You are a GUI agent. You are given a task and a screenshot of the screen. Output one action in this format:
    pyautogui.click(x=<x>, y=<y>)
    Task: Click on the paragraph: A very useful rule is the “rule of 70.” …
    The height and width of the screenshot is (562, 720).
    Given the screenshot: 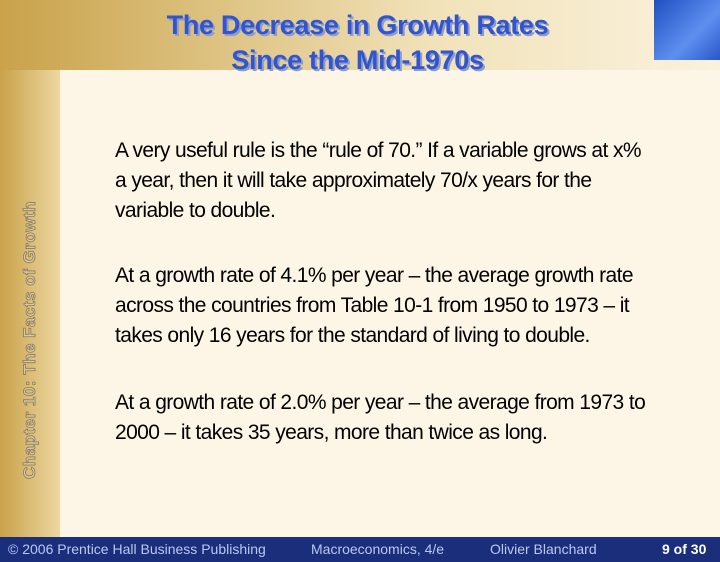 What is the action you would take?
    pyautogui.click(x=378, y=180)
    